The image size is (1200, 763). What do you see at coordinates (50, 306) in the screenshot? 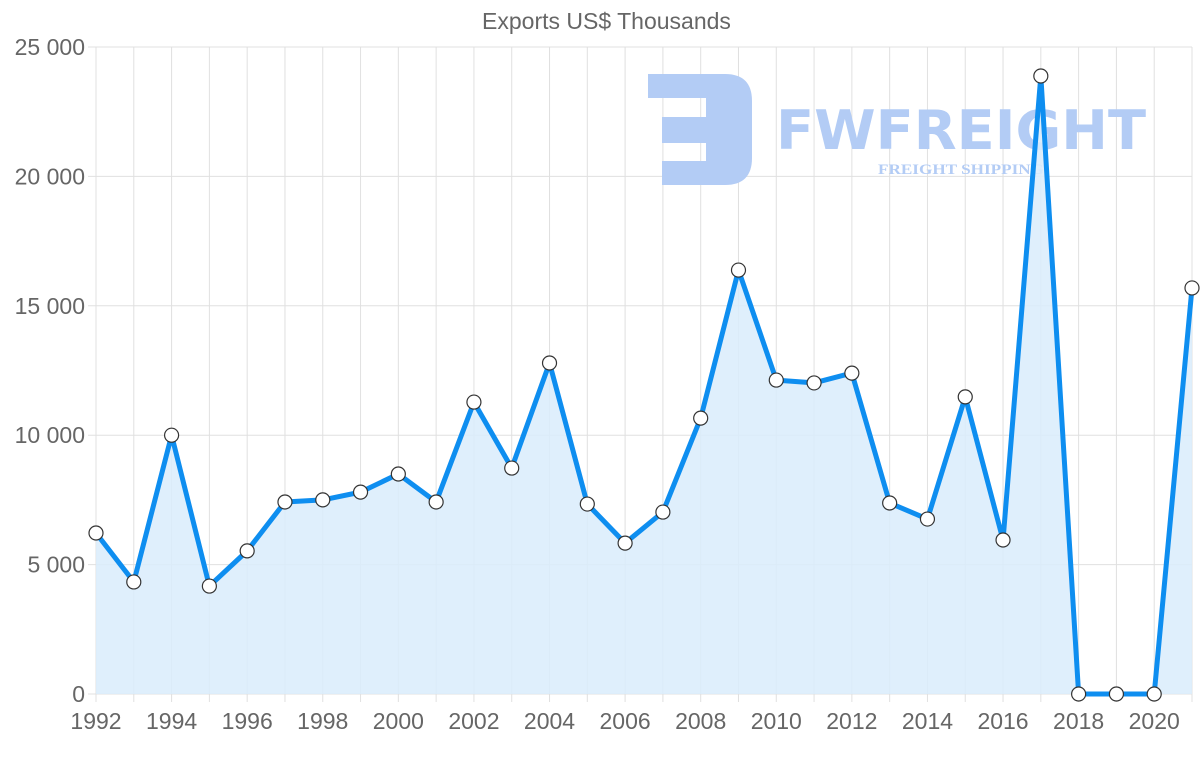
I see `y-tick-label: 15 000` at bounding box center [50, 306].